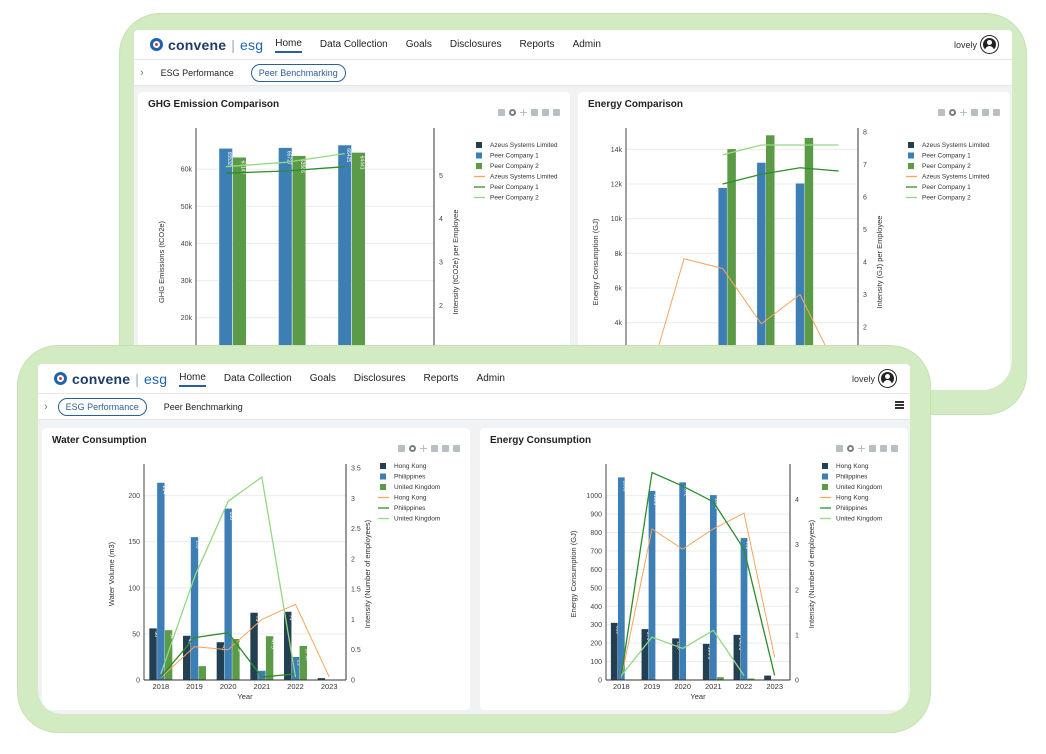  Describe the element at coordinates (348, 155) in the screenshot. I see `bar-value-label: 66425` at that location.